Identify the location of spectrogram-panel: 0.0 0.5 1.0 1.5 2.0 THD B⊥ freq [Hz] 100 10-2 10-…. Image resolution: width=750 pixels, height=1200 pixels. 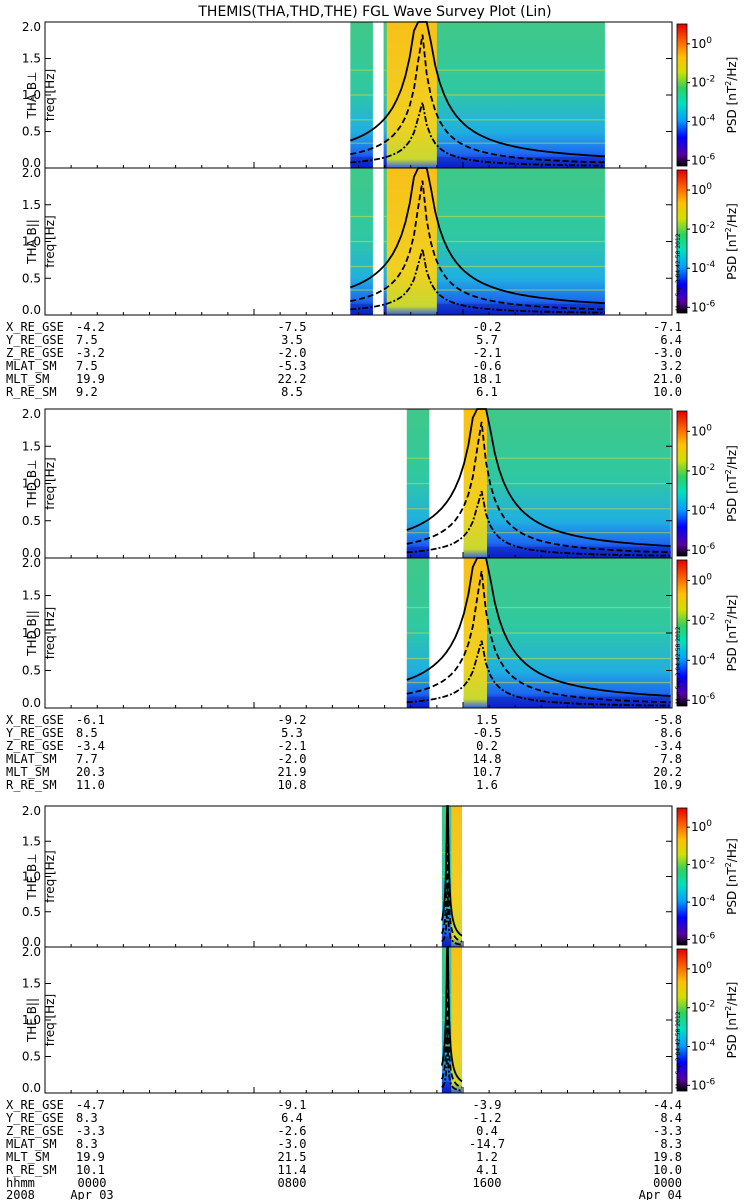
(380, 483).